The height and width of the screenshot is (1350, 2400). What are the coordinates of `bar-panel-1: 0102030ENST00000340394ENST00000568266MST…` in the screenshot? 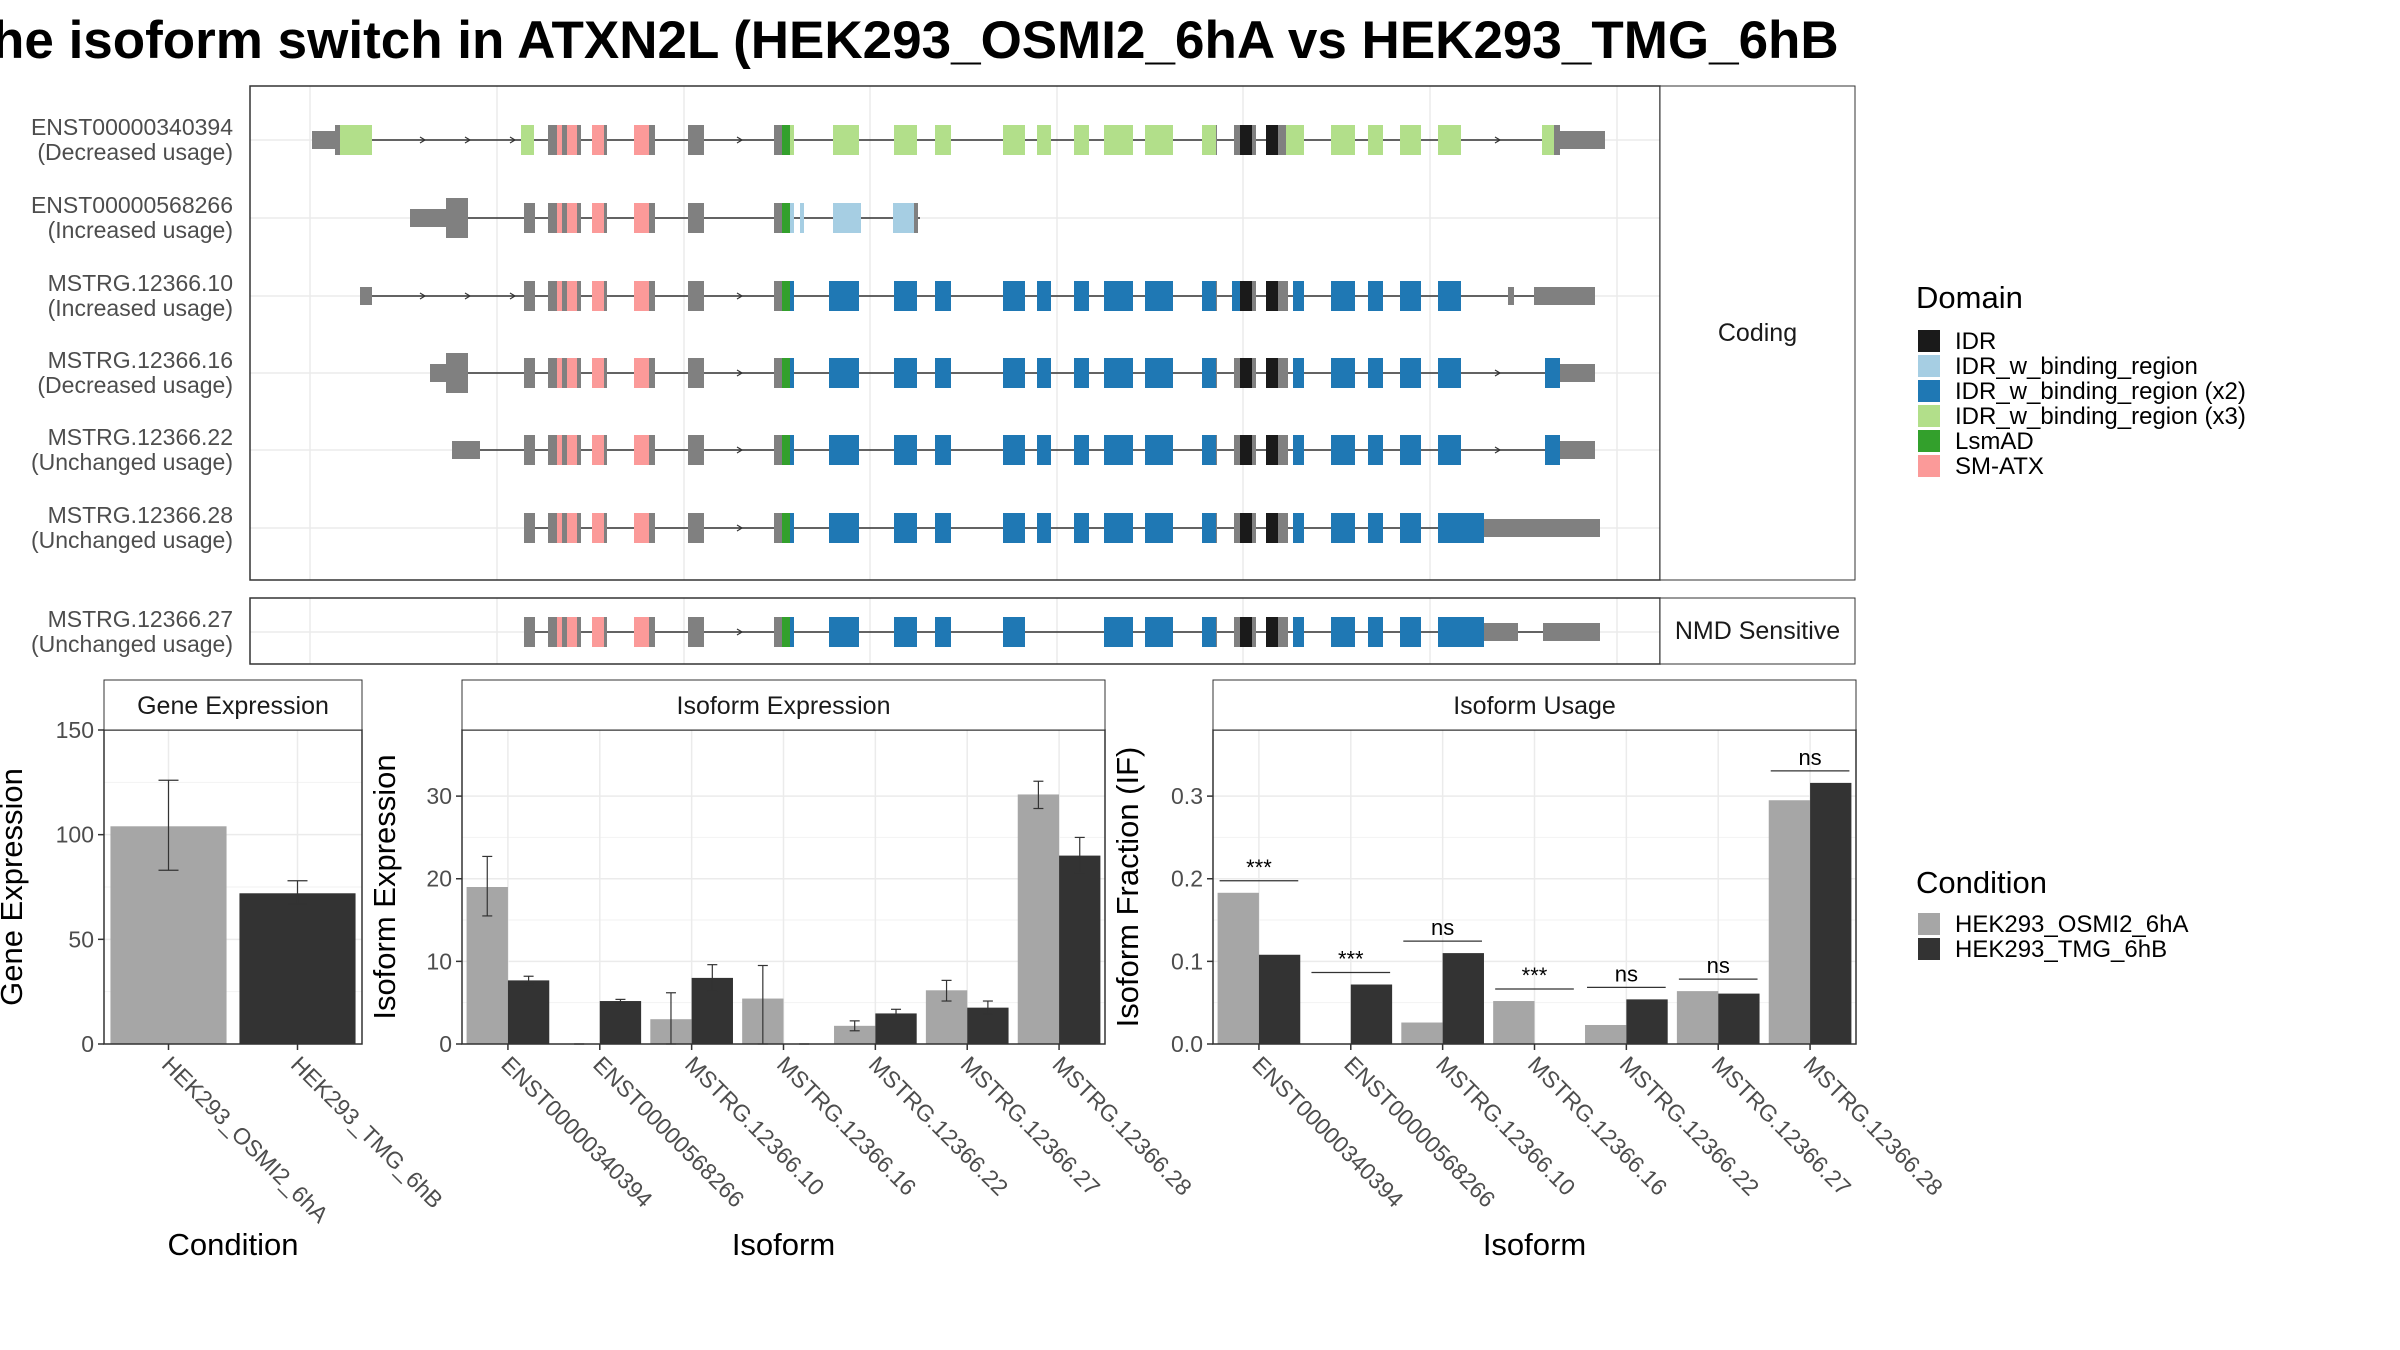 It's located at (782, 970).